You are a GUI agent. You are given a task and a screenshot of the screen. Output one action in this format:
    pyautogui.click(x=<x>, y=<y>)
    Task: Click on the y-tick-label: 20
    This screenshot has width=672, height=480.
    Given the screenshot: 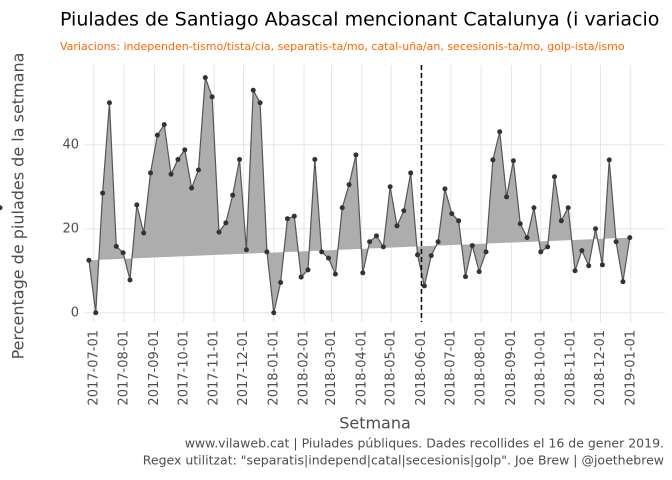 What is the action you would take?
    pyautogui.click(x=70, y=228)
    